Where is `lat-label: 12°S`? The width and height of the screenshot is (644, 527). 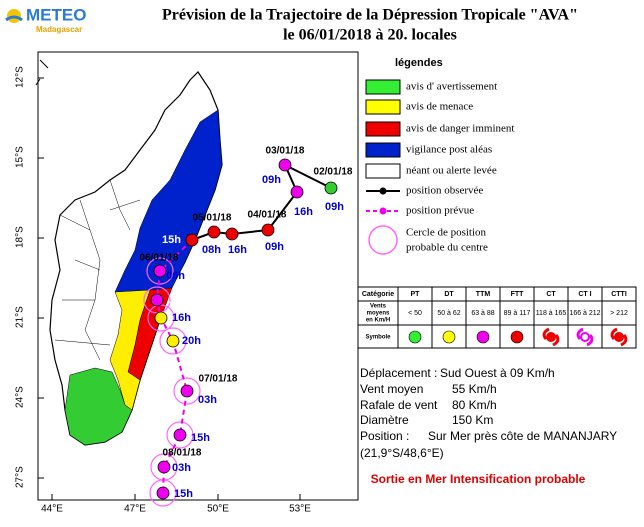 lat-label: 12°S is located at coordinates (20, 77).